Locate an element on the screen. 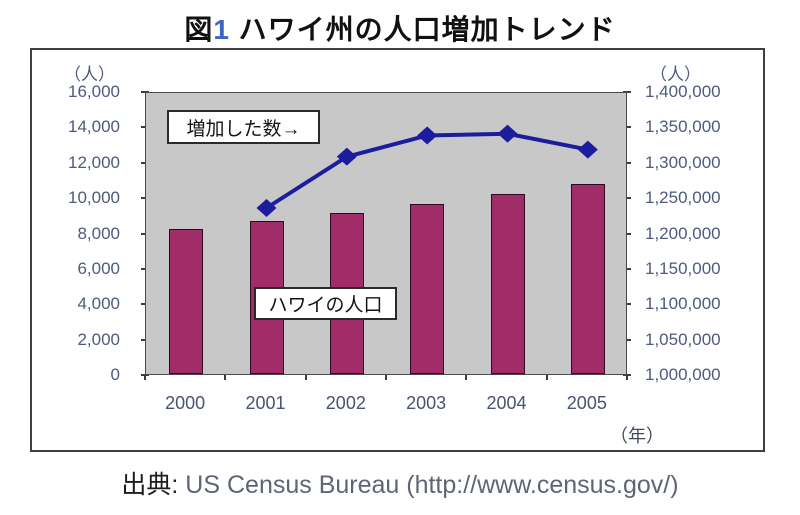  right-axis-tick-label: 1,150,000 is located at coordinates (683, 268).